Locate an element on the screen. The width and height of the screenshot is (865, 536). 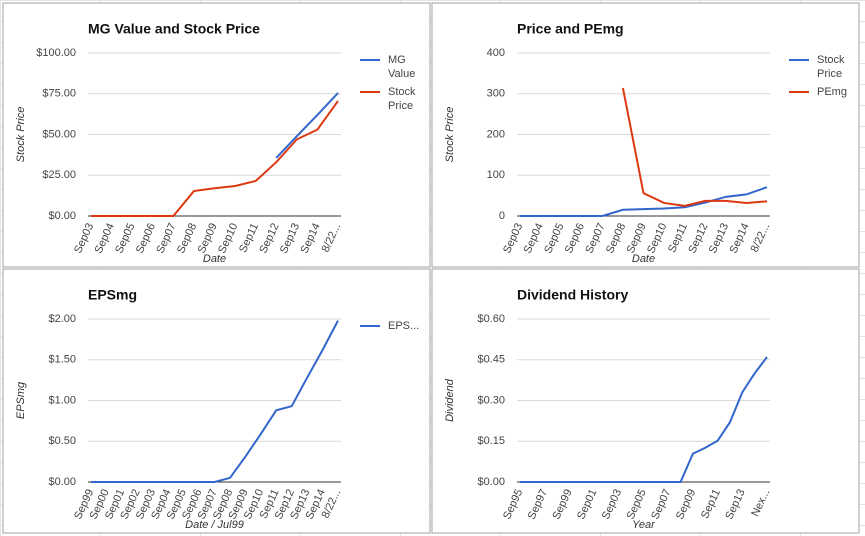
y-tick-label: $100.00 is located at coordinates (56, 53).